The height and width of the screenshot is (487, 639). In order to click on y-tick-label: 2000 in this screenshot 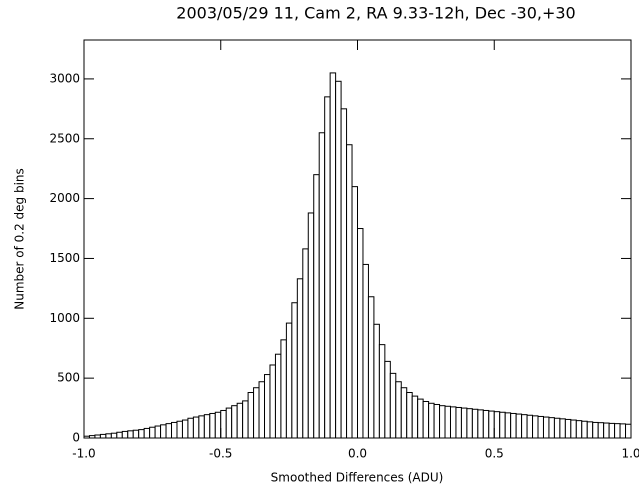, I will do `click(64, 198)`.